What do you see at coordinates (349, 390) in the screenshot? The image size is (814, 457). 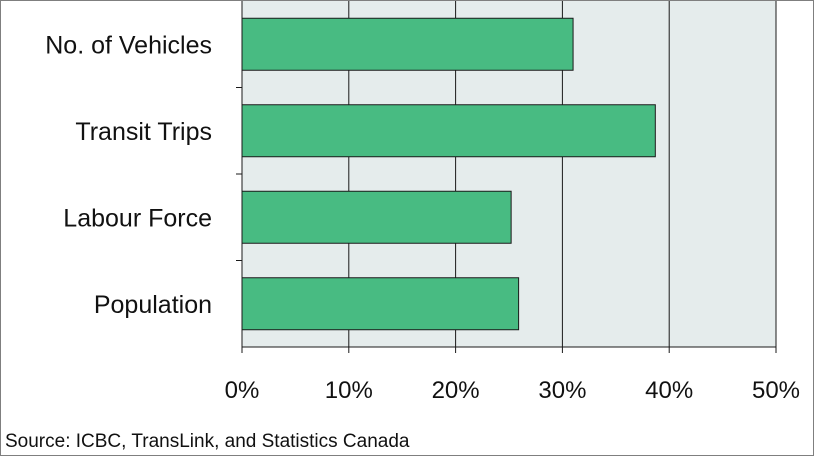 I see `x-tick-label: 10%` at bounding box center [349, 390].